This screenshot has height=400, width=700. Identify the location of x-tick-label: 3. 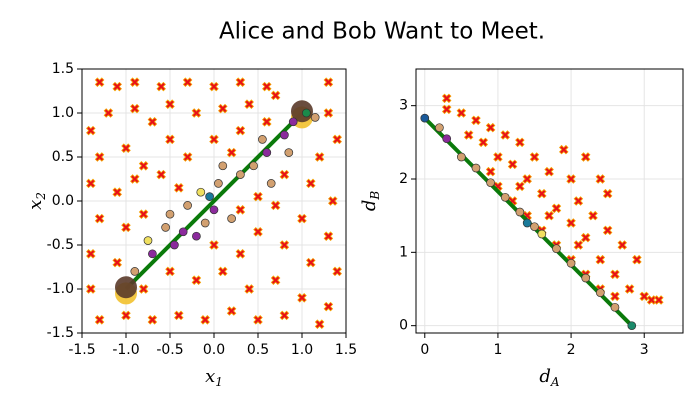
(644, 350).